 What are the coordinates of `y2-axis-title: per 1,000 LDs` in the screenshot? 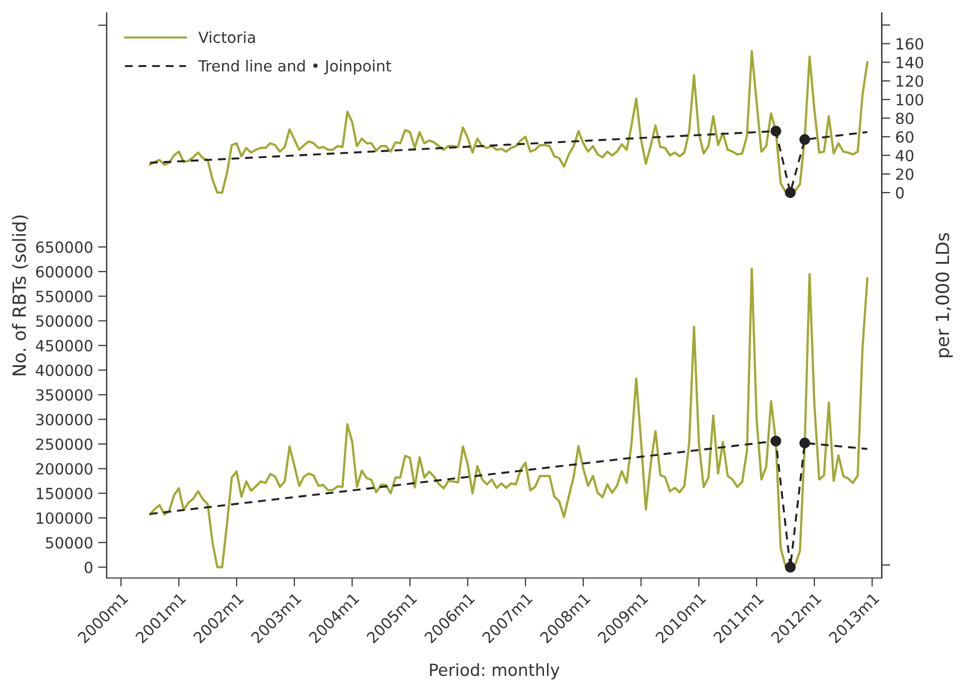 It's located at (944, 295).